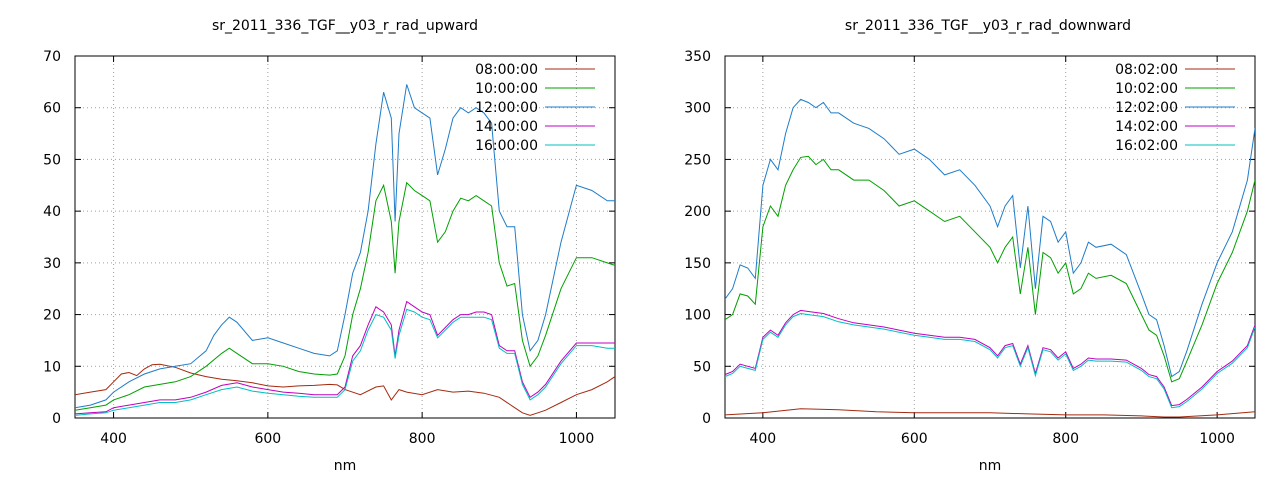 The height and width of the screenshot is (480, 1280). What do you see at coordinates (506, 89) in the screenshot?
I see `legend-label: 10:00:00` at bounding box center [506, 89].